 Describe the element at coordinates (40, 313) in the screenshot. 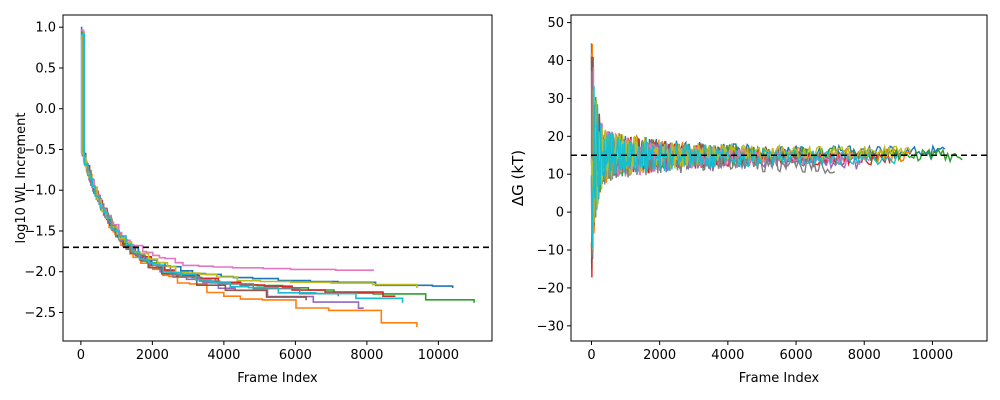

I see `y-tick-label: −2.5` at that location.